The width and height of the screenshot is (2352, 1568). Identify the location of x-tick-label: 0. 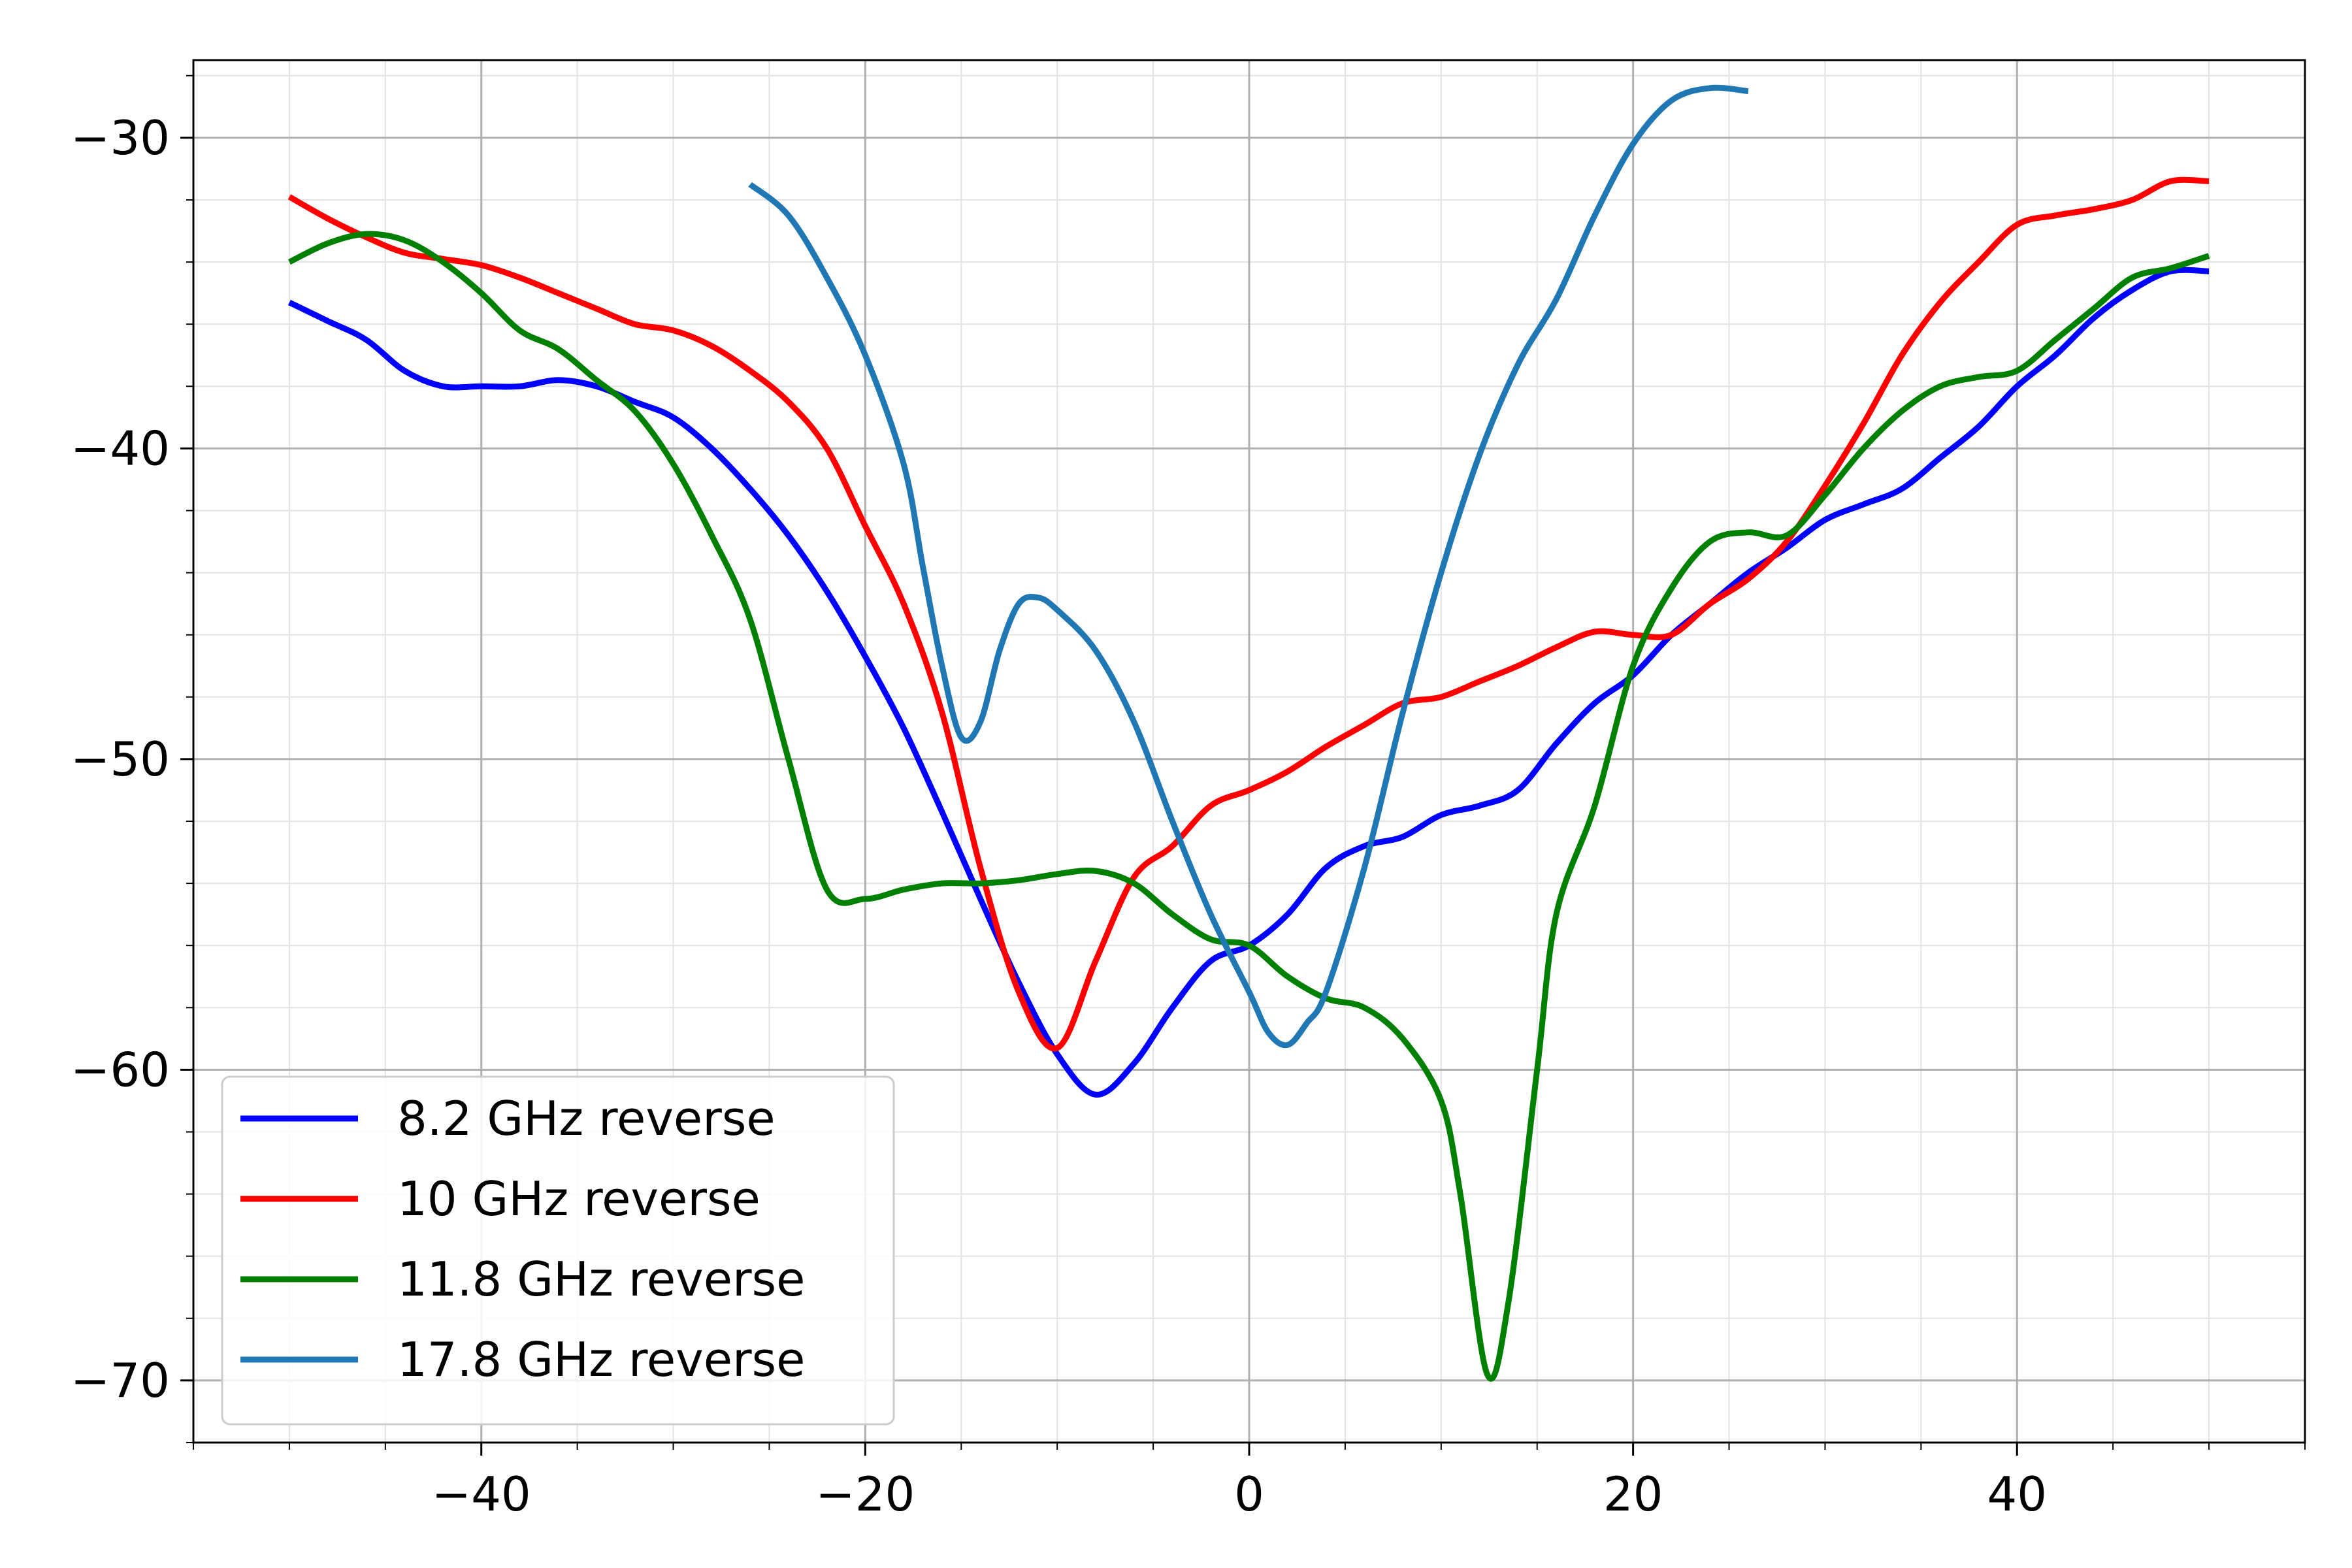
(1249, 1494).